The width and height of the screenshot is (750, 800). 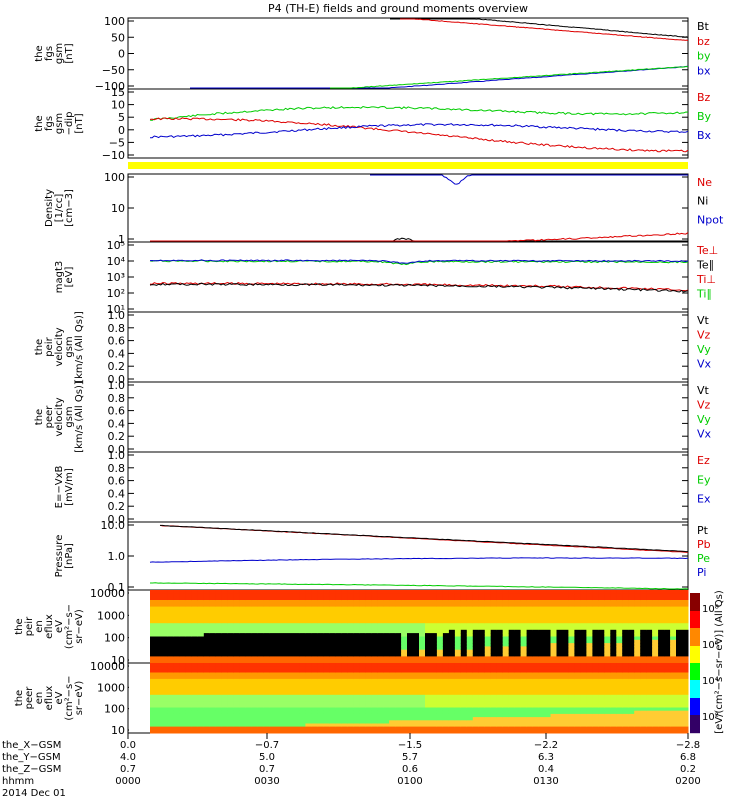 What do you see at coordinates (695, 700) in the screenshot?
I see `colorbar-cell` at bounding box center [695, 700].